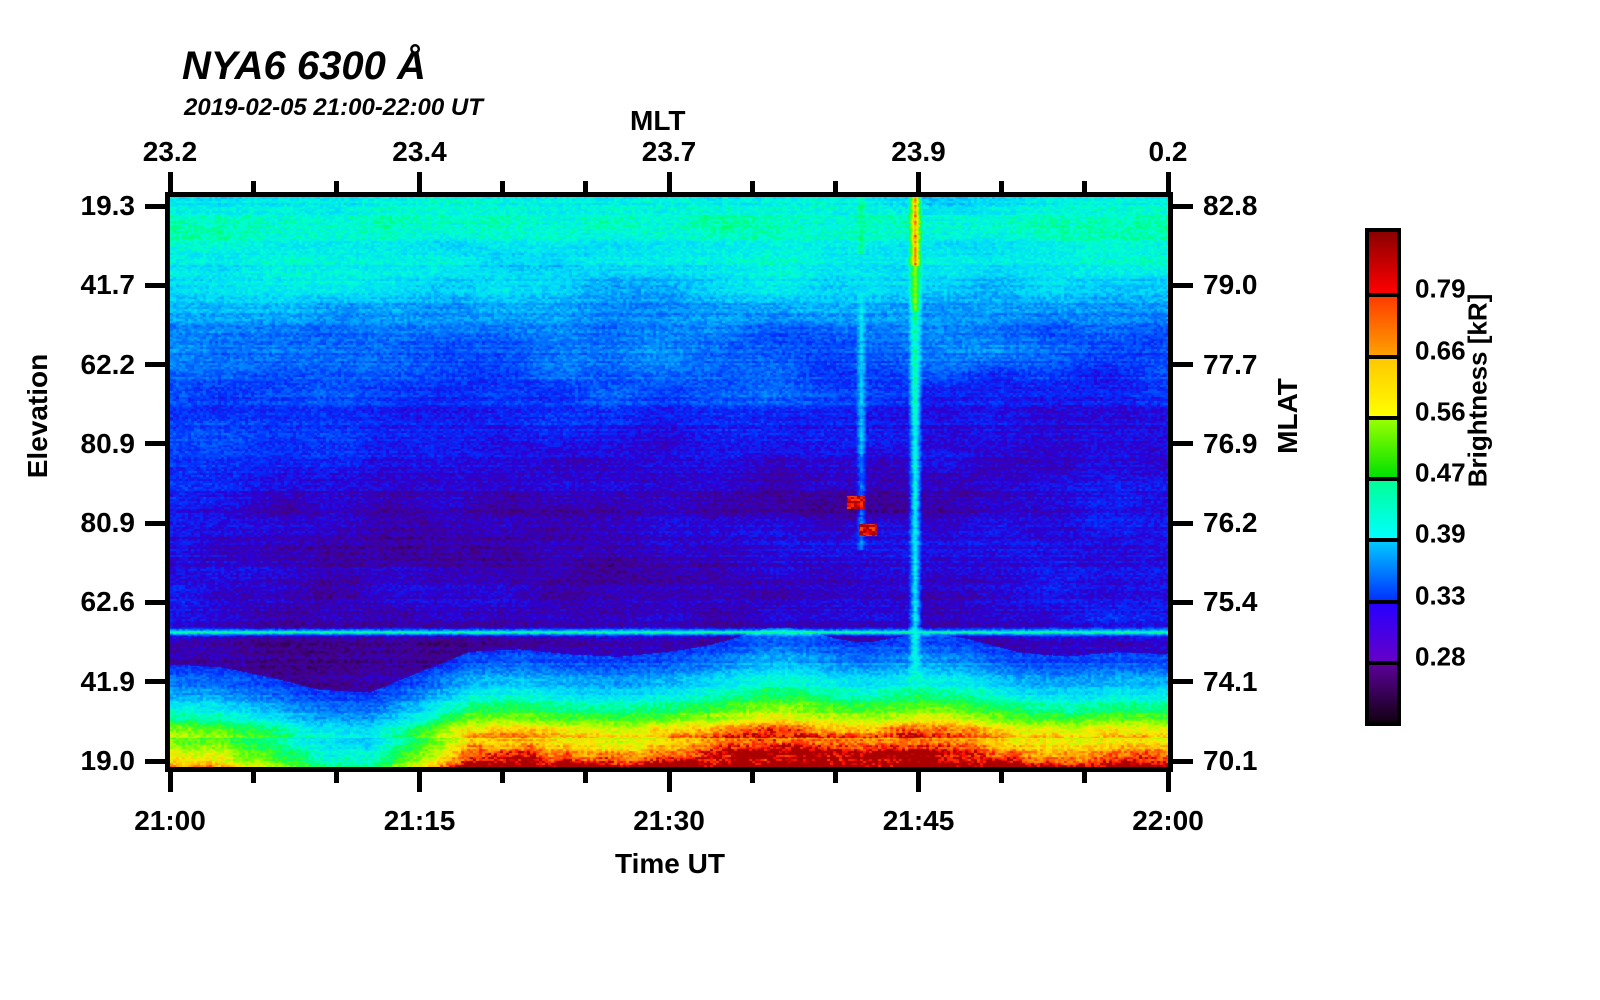 This screenshot has height=1000, width=1600. What do you see at coordinates (1170, 482) in the screenshot?
I see `axis-line-right` at bounding box center [1170, 482].